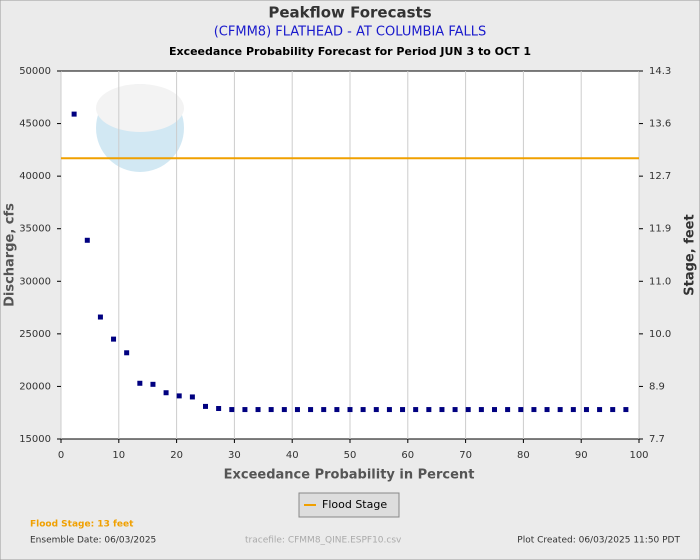  I want to click on x-tick-label: 80, so click(523, 455).